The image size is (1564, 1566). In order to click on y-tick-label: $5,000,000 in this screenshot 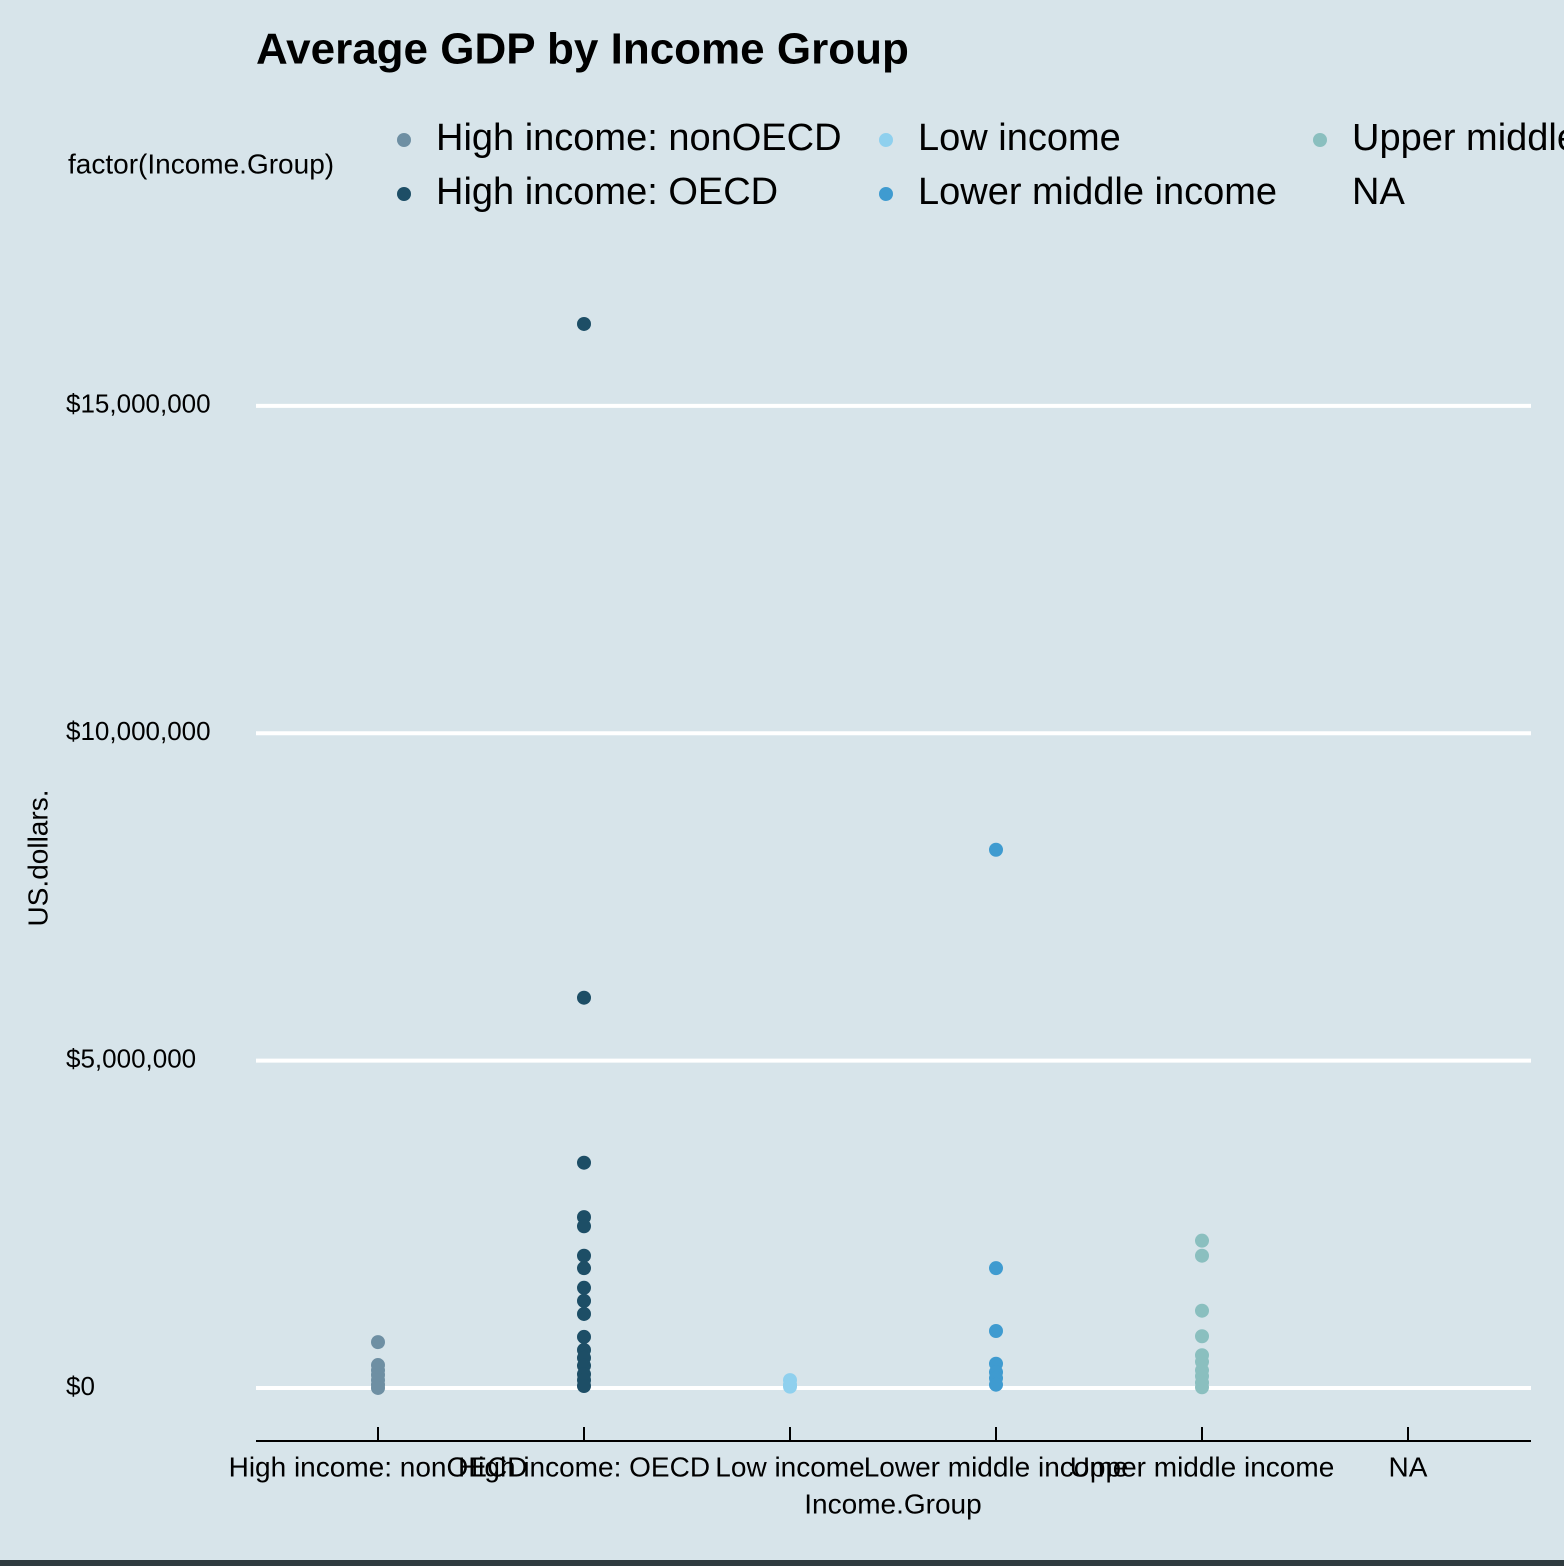, I will do `click(131, 1058)`.